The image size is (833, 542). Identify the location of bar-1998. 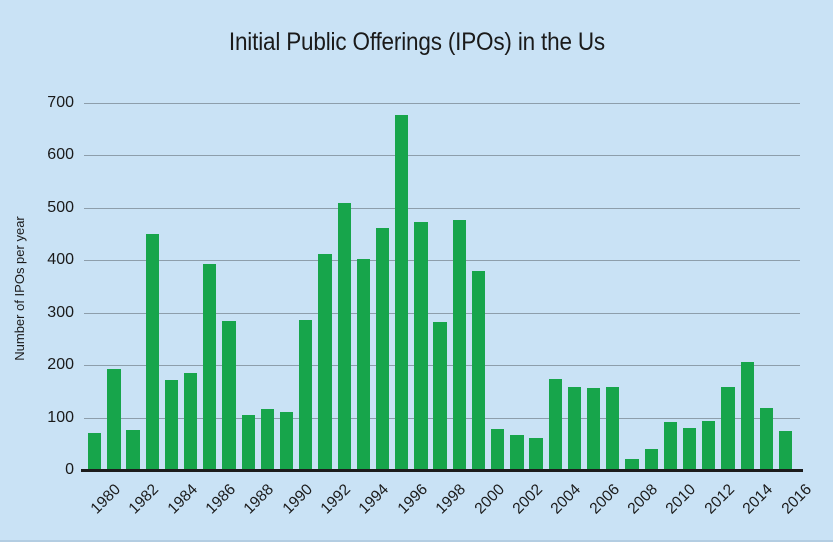
(440, 395).